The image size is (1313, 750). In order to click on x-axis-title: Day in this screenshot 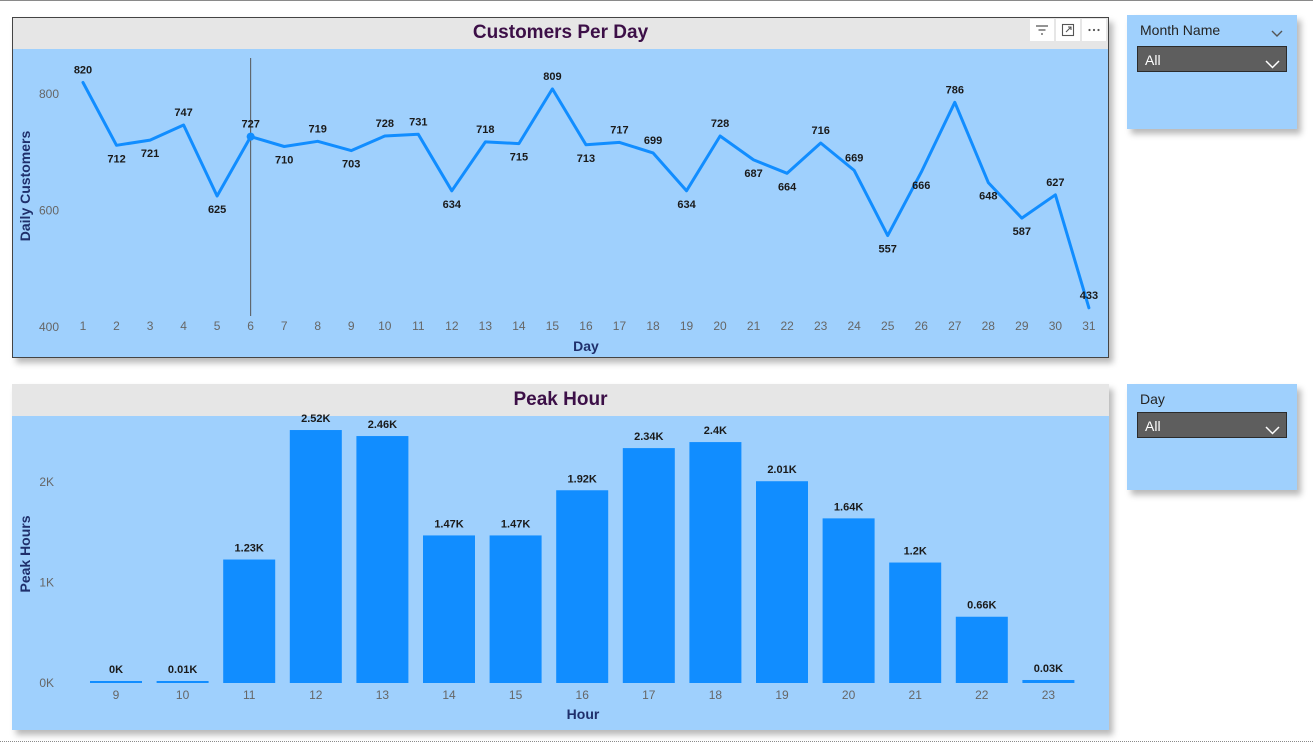, I will do `click(586, 346)`.